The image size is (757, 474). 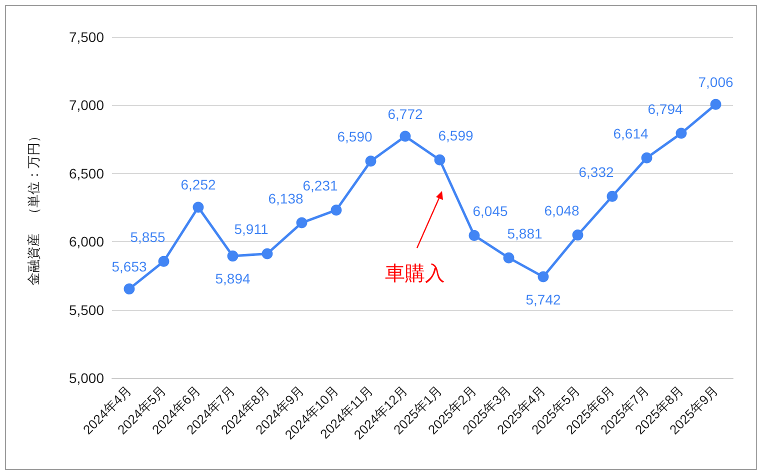 What do you see at coordinates (543, 299) in the screenshot?
I see `data-label: 5,742` at bounding box center [543, 299].